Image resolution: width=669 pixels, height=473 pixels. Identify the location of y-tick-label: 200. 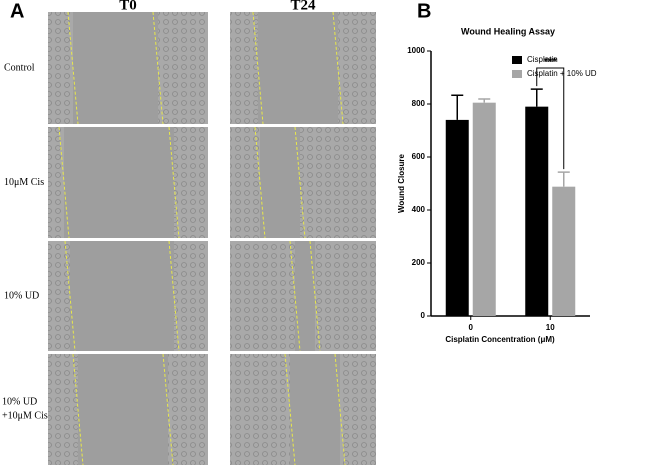
(419, 262).